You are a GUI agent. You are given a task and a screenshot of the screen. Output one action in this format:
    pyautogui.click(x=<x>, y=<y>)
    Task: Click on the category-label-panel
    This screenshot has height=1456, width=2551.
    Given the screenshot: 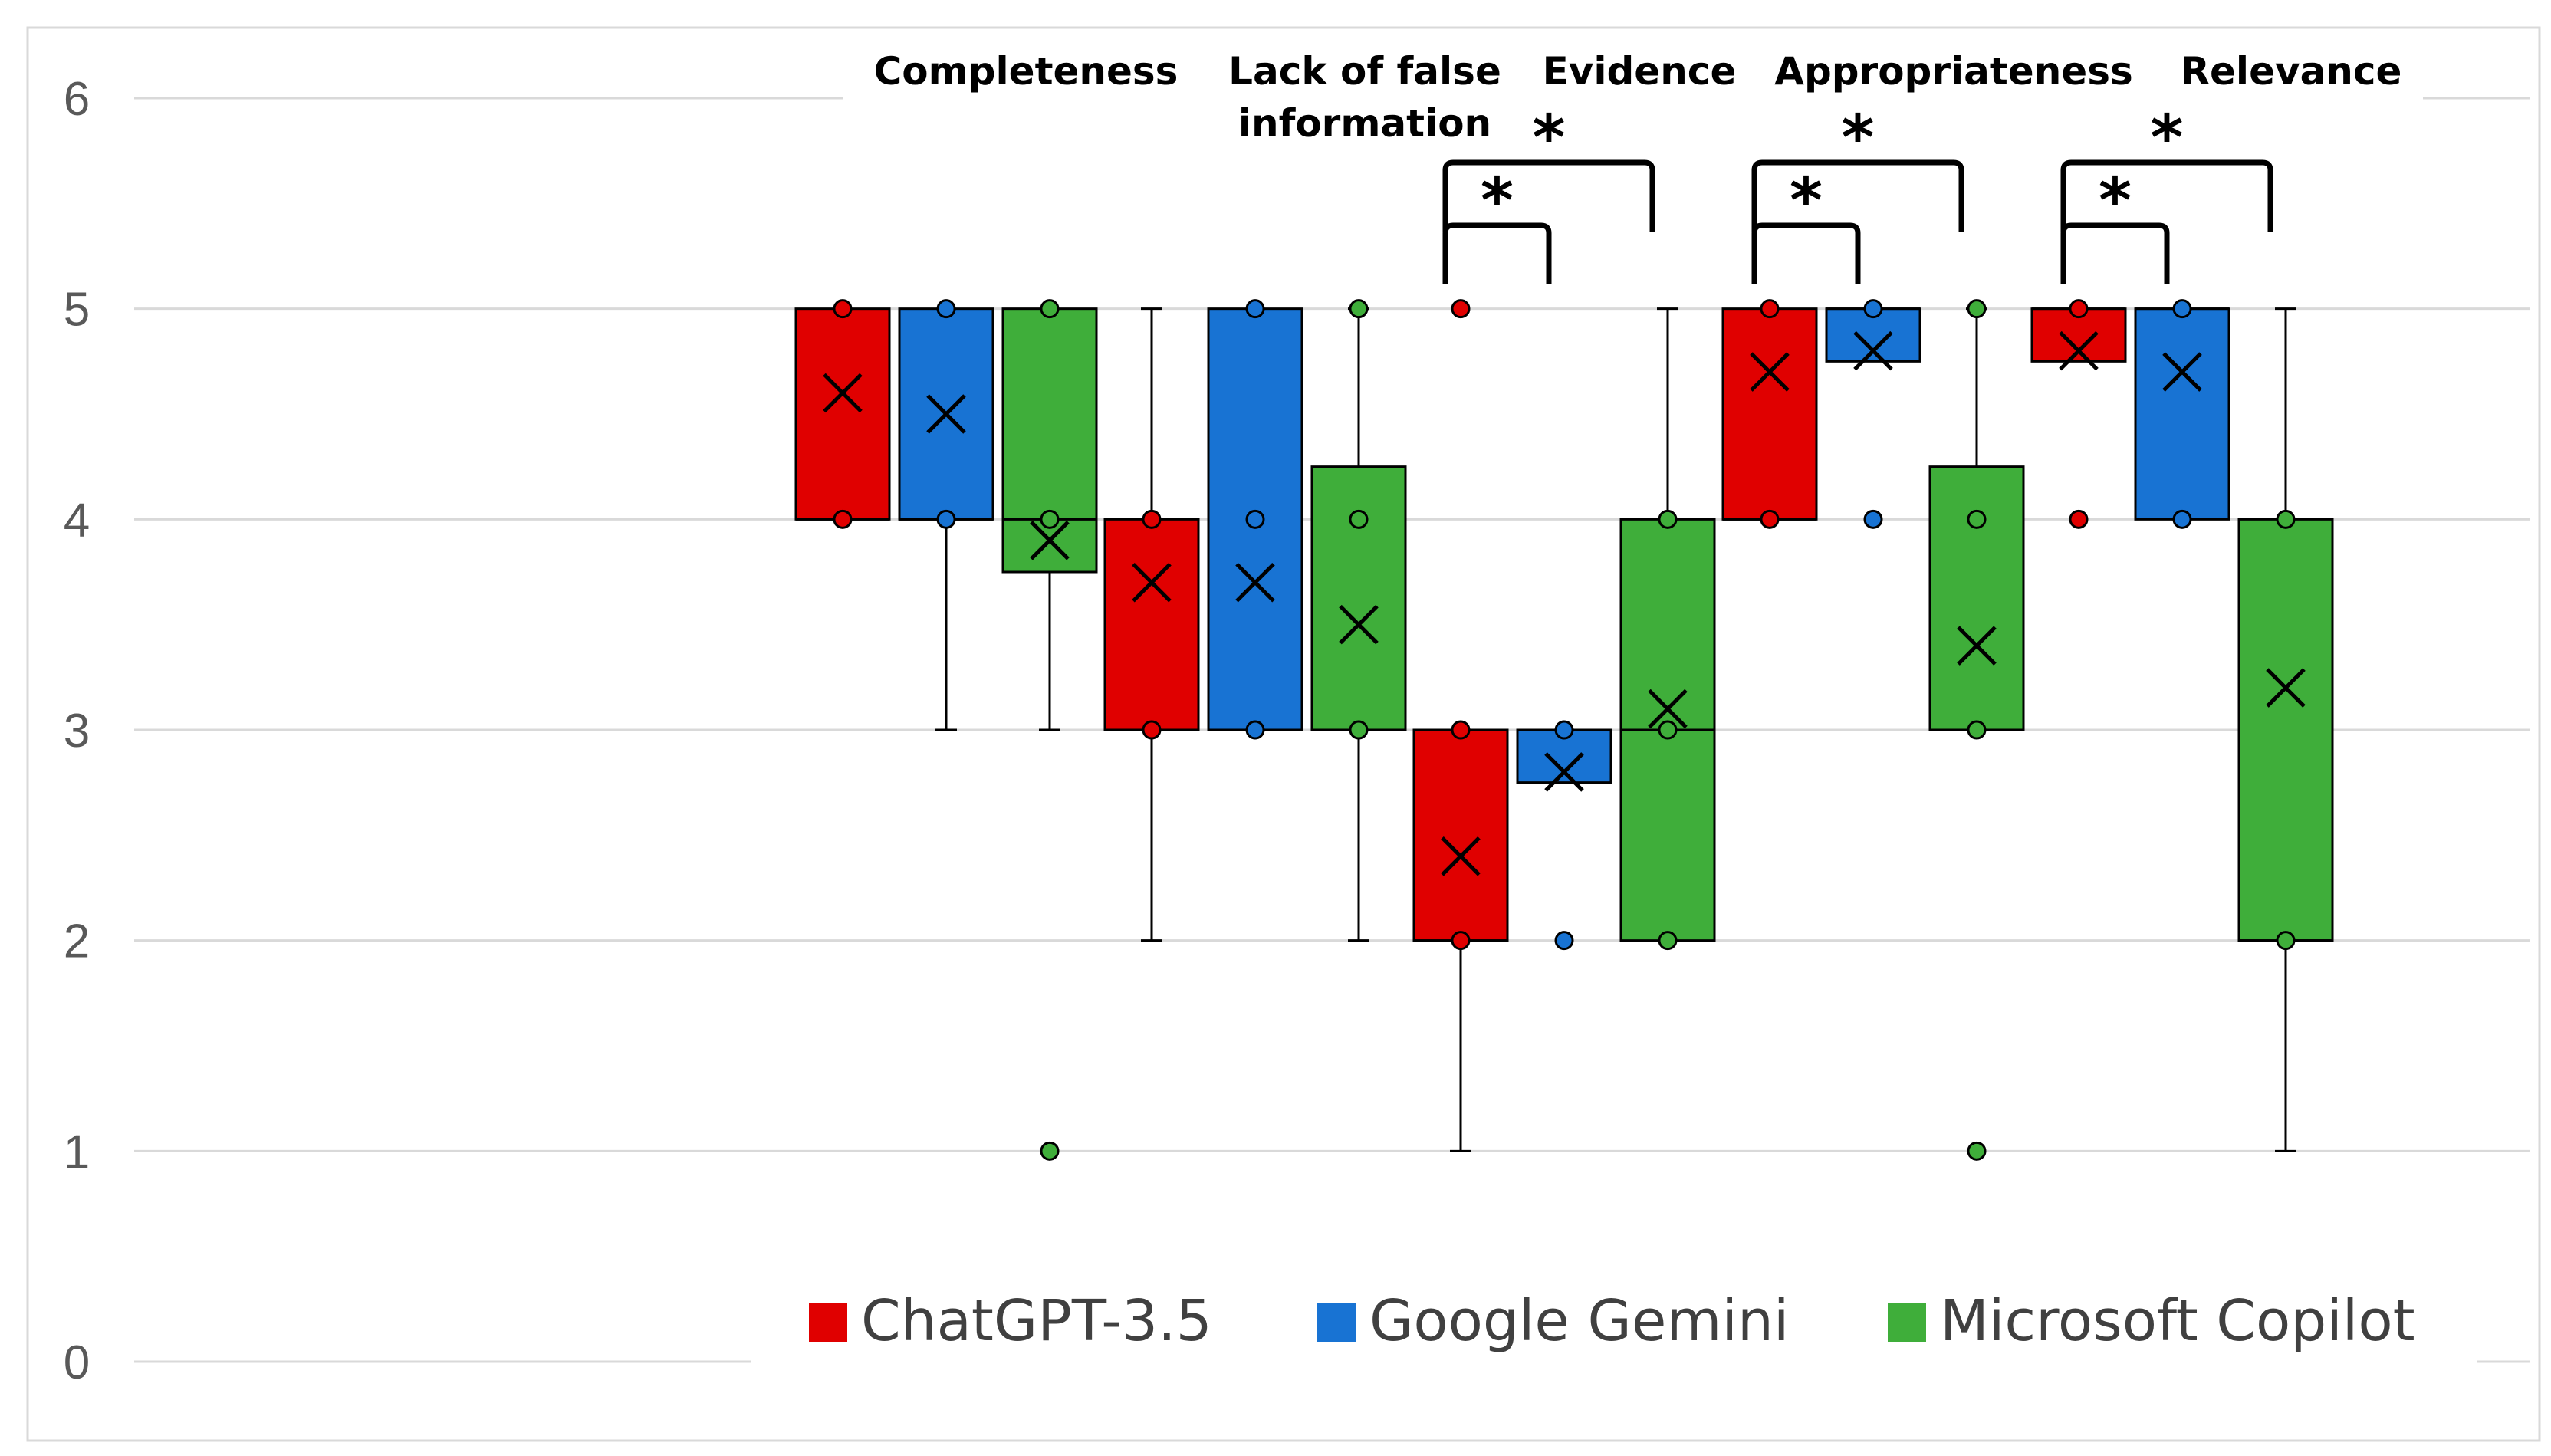 What is the action you would take?
    pyautogui.click(x=1633, y=96)
    